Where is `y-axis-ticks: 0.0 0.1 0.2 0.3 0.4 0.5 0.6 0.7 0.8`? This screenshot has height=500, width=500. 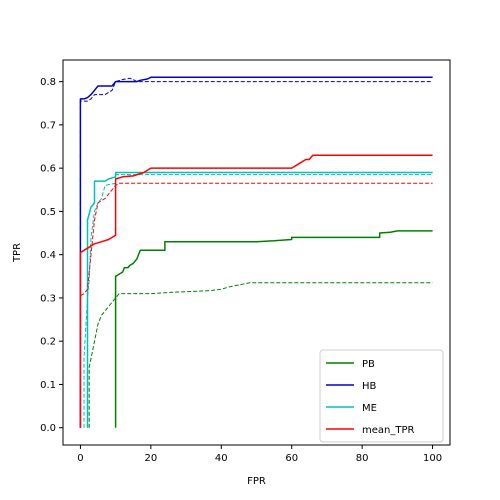
y-axis-ticks: 0.0 0.1 0.2 0.3 0.4 0.5 0.6 0.7 0.8 is located at coordinates (51, 255).